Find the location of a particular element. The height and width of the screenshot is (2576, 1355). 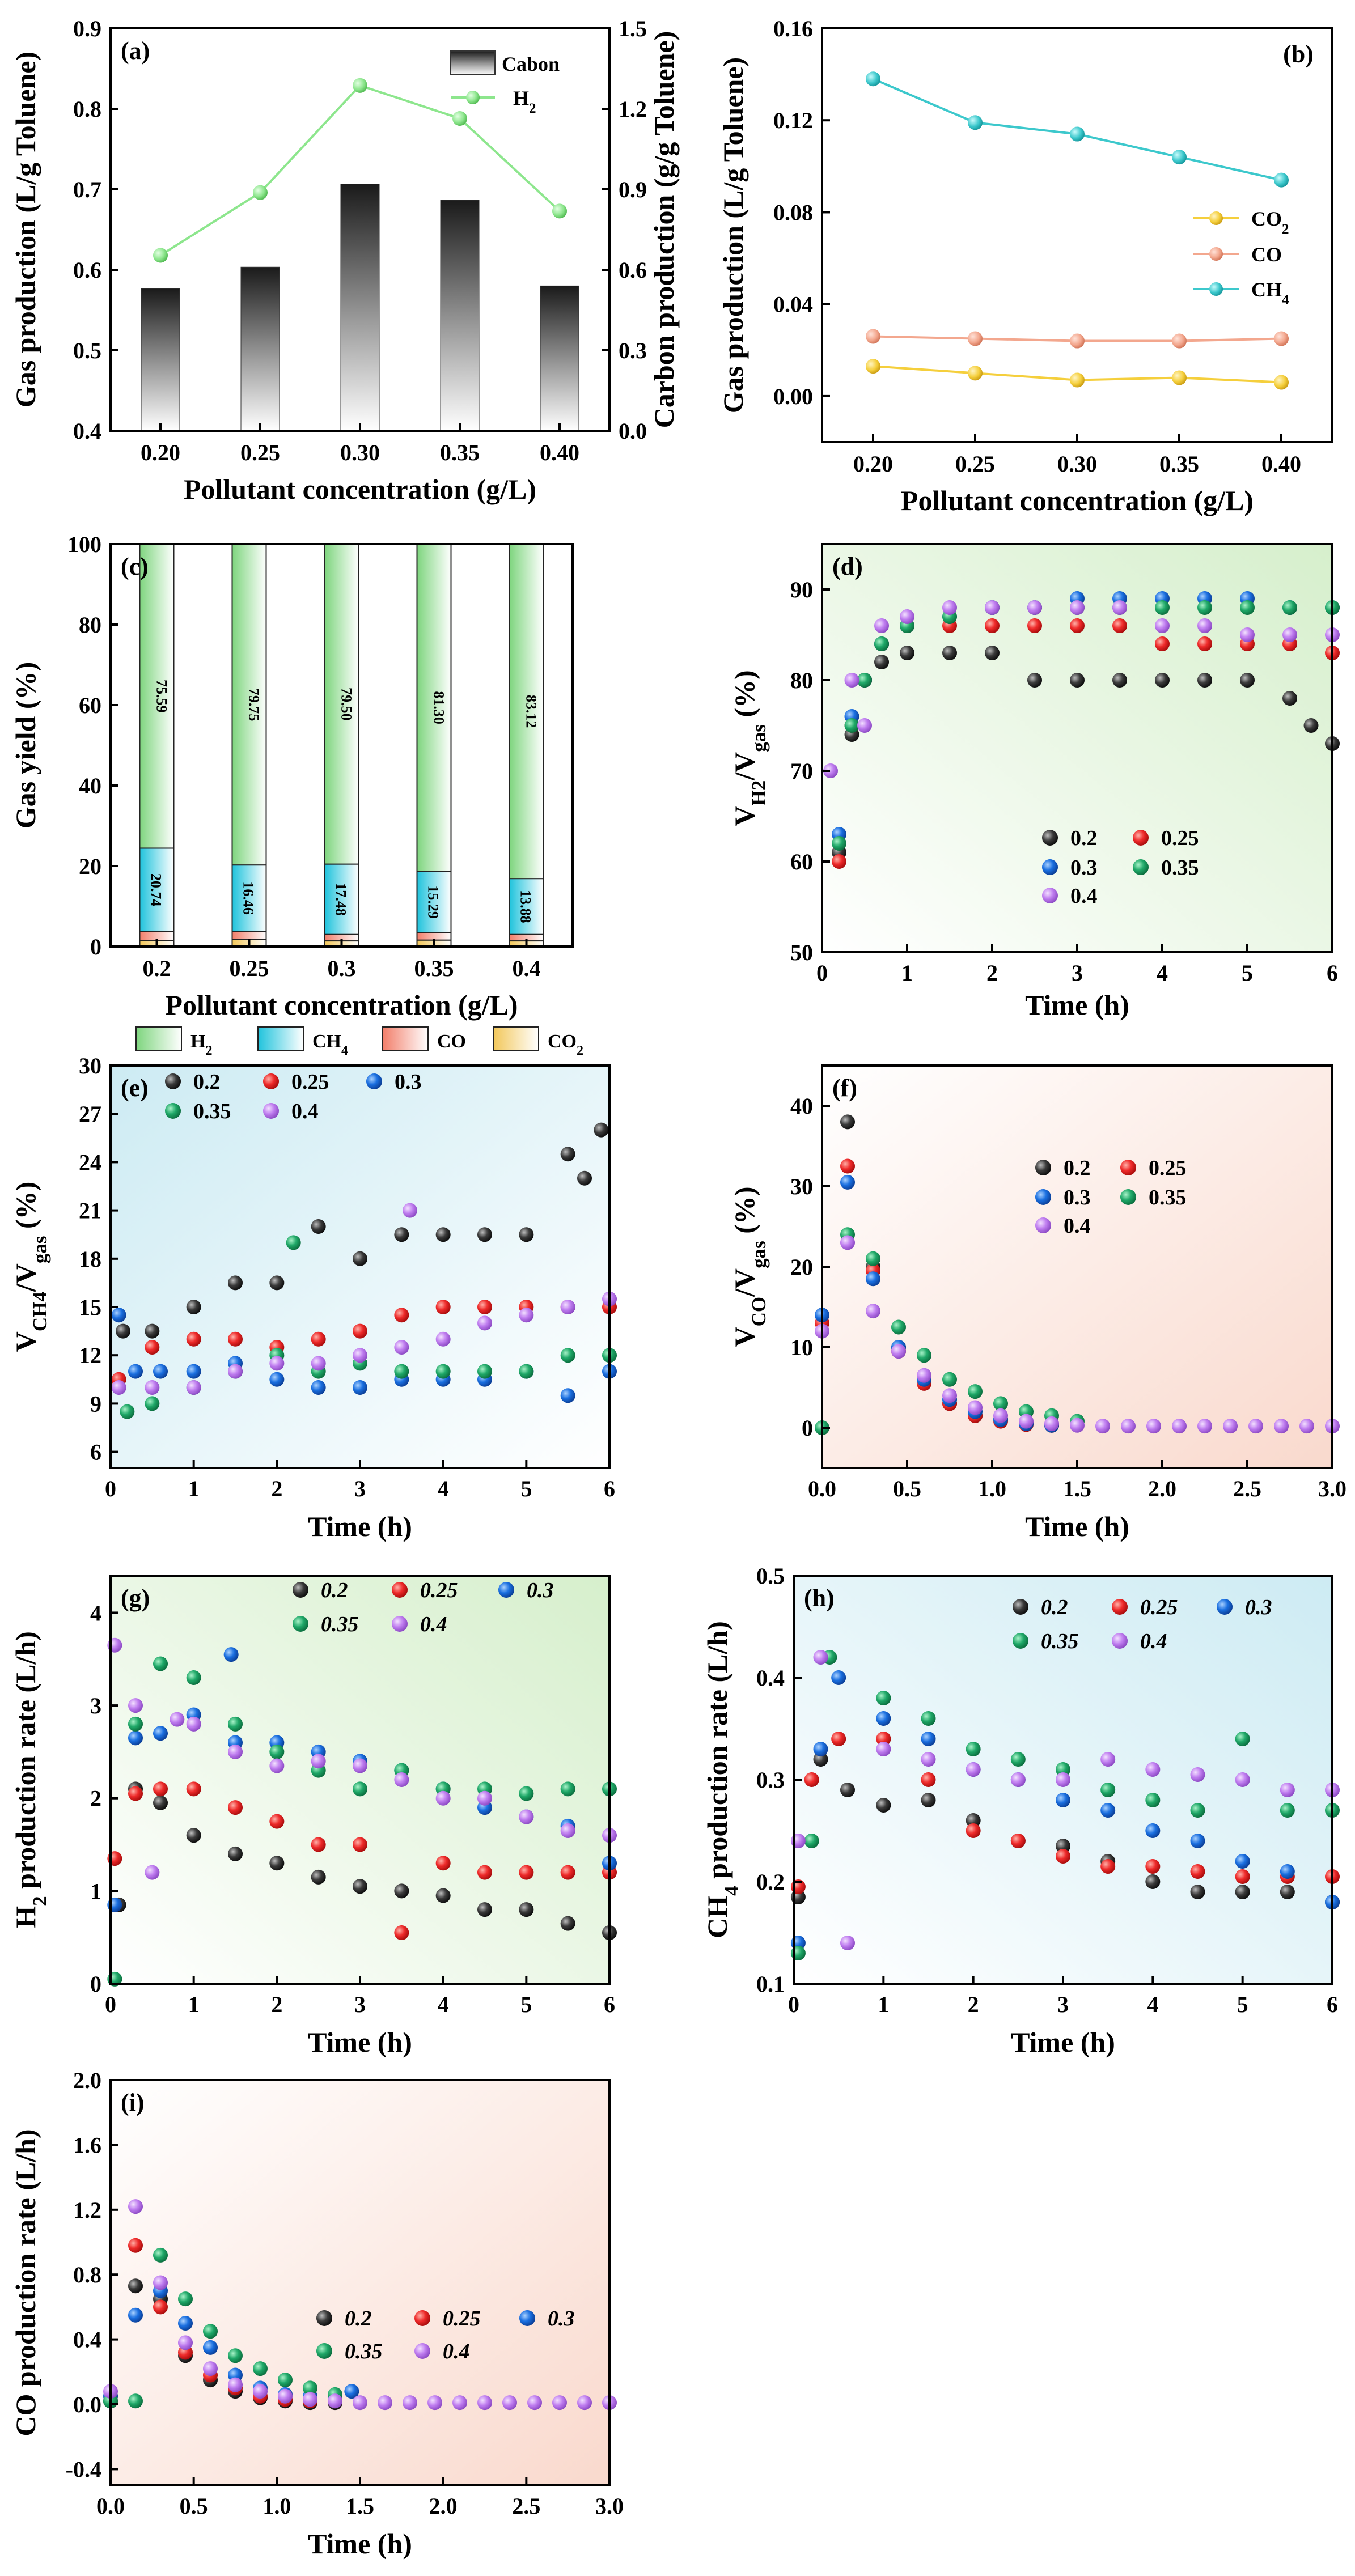

label-part: Gas yield (%) is located at coordinates (25, 745).